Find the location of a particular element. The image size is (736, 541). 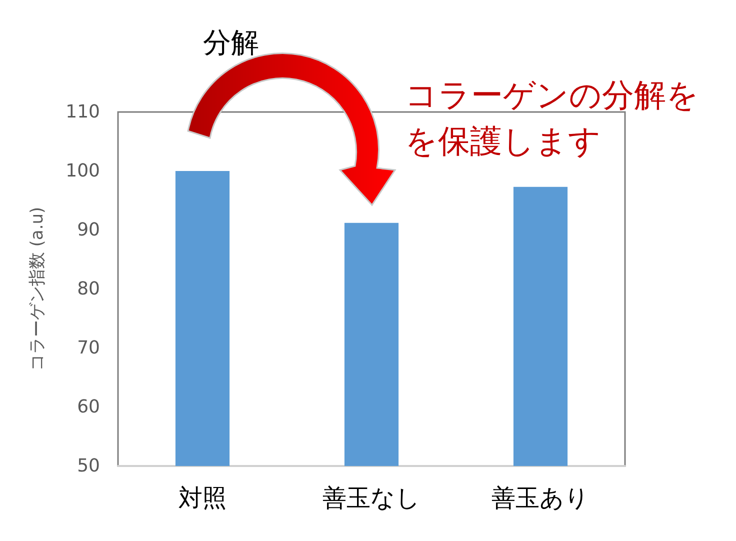

y-axis-title: コラーゲン指数 (a.u) is located at coordinates (38, 289).